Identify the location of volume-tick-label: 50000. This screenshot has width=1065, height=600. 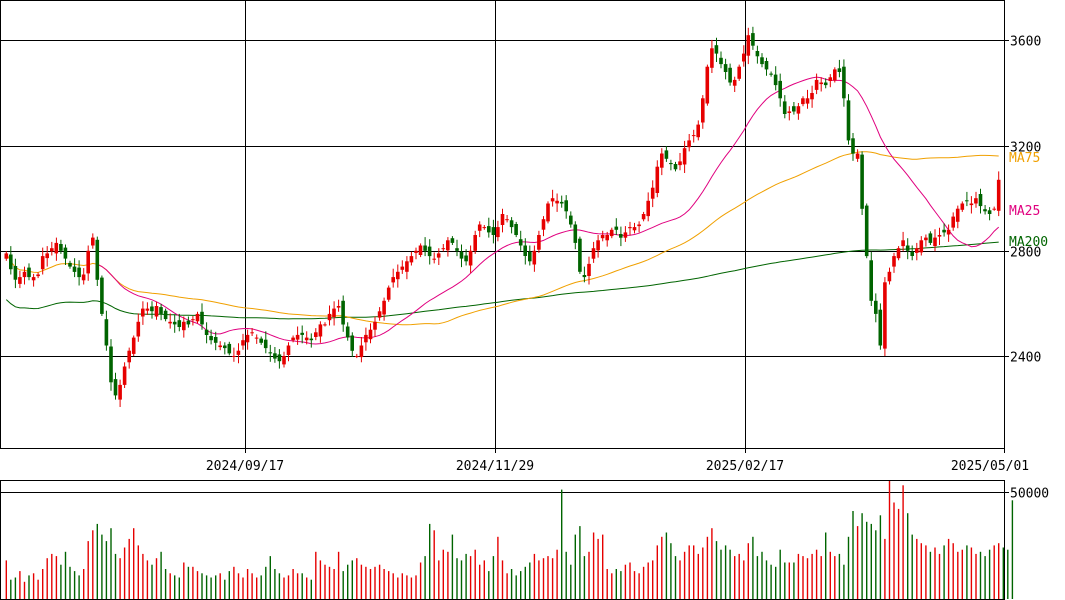
(1029, 494).